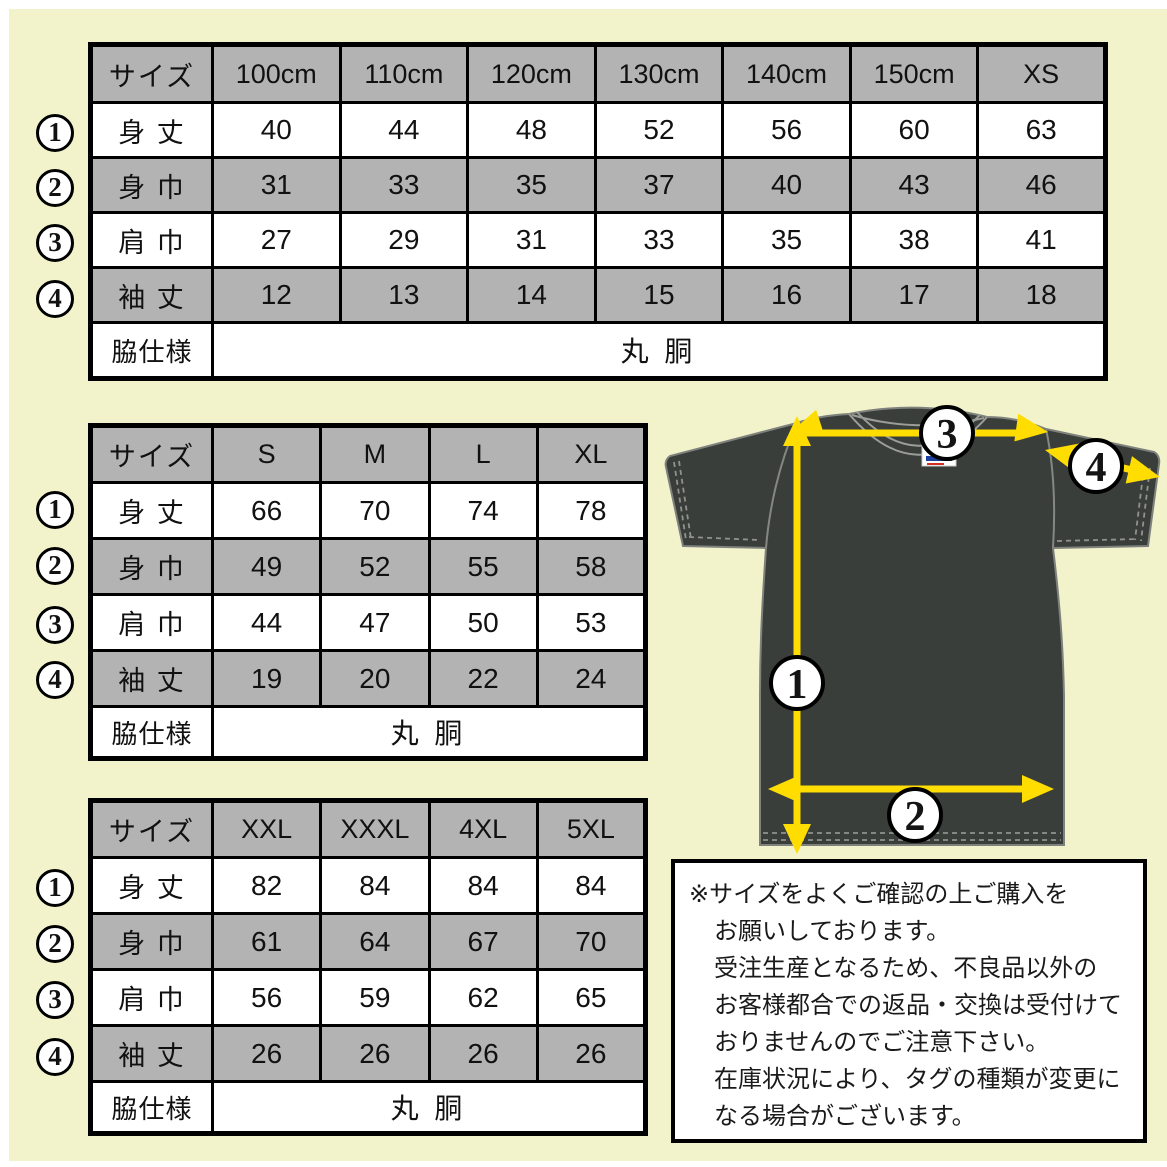  I want to click on measurement-value-cell: 38, so click(914, 240).